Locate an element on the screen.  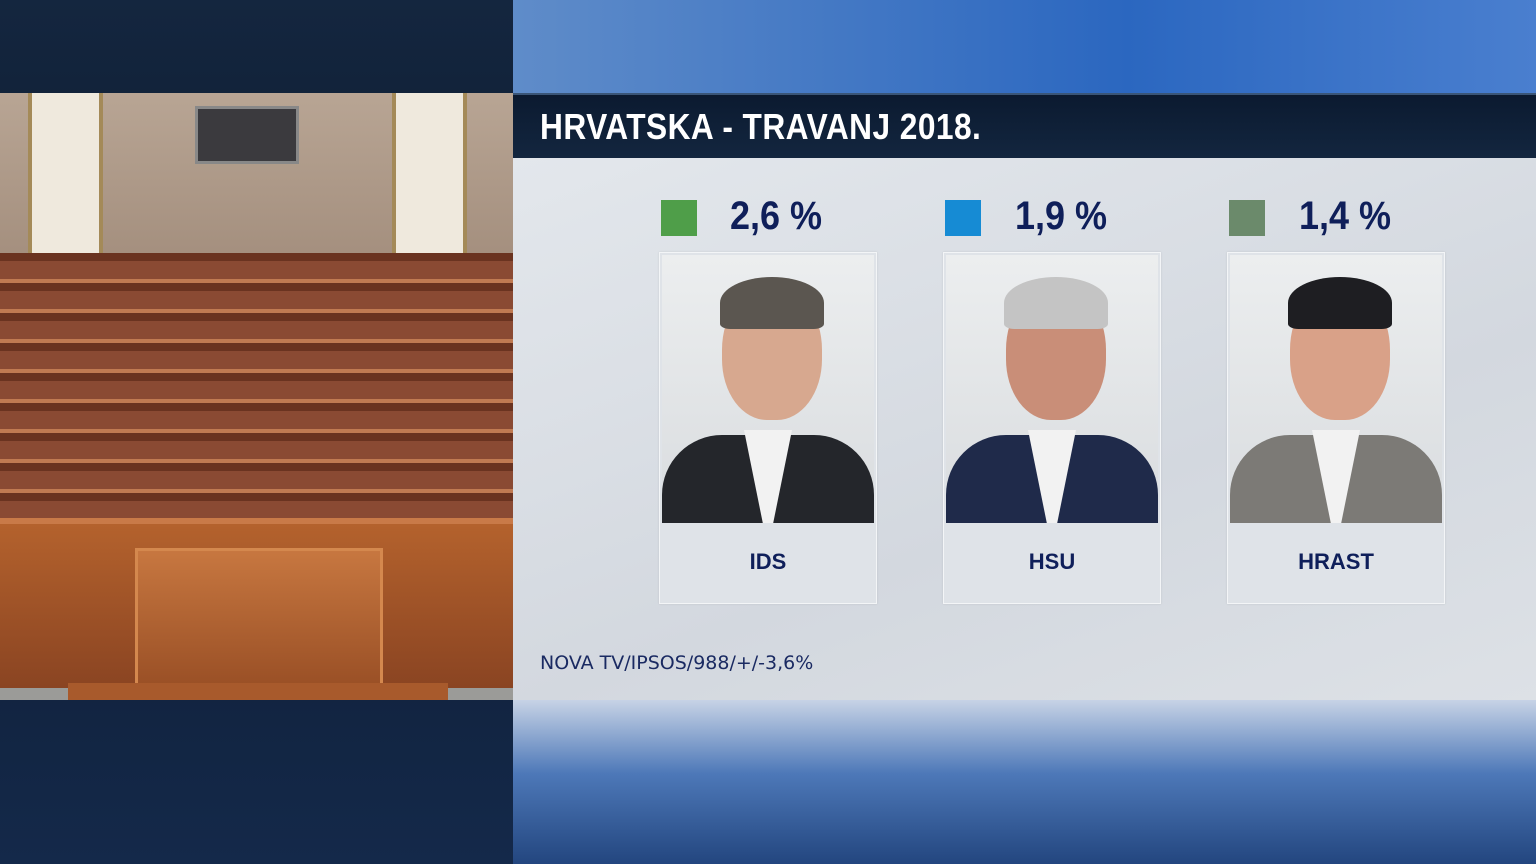
leader-photo-hsu is located at coordinates (1052, 389).